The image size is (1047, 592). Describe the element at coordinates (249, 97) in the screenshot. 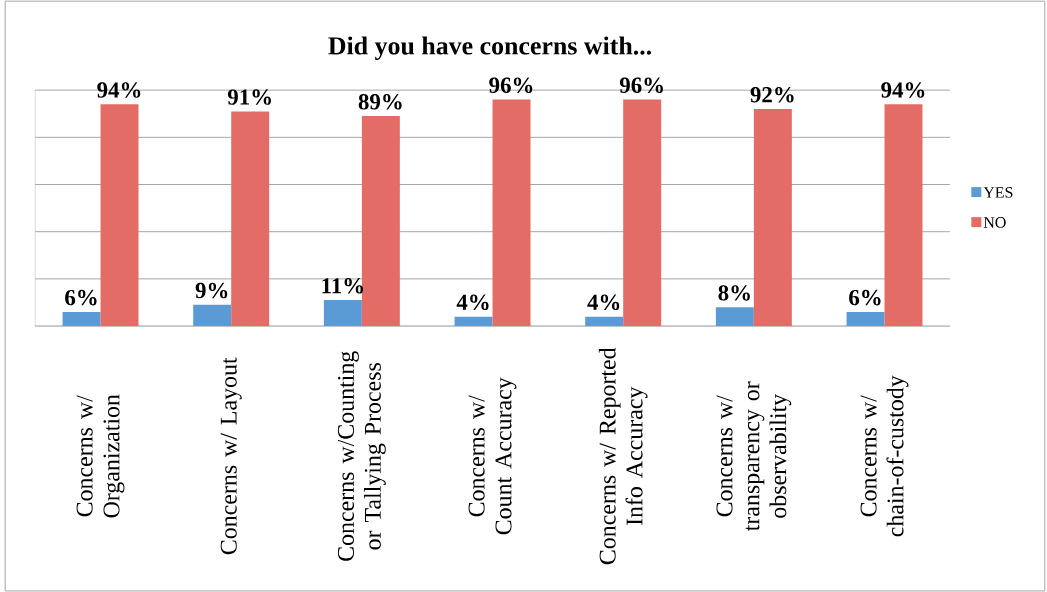

I see `data-label: 91%` at that location.